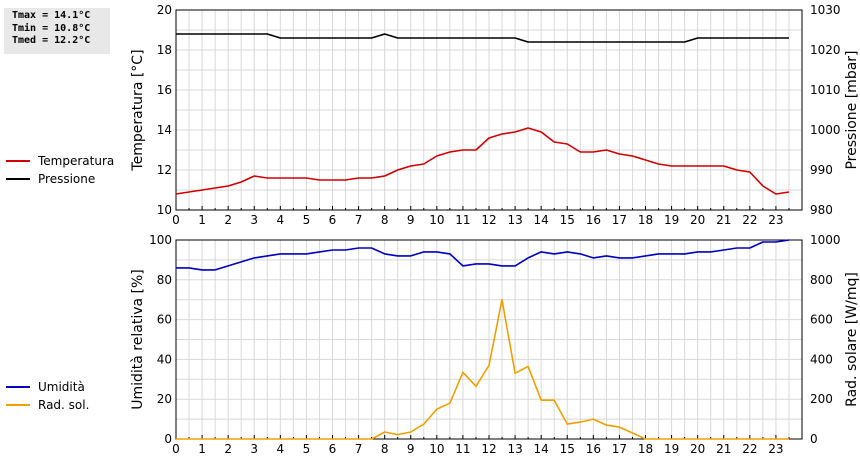 This screenshot has width=860, height=460. What do you see at coordinates (514, 449) in the screenshot?
I see `chart2-xtick-label: 13` at bounding box center [514, 449].